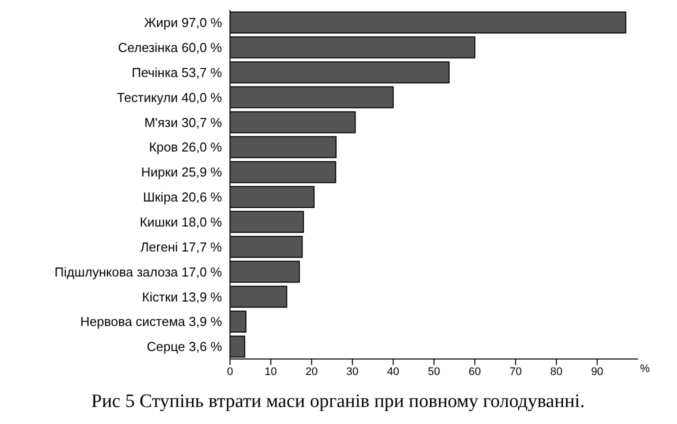 This screenshot has width=677, height=424. I want to click on y-tick-label: Кров 26,0 %, so click(185, 147).